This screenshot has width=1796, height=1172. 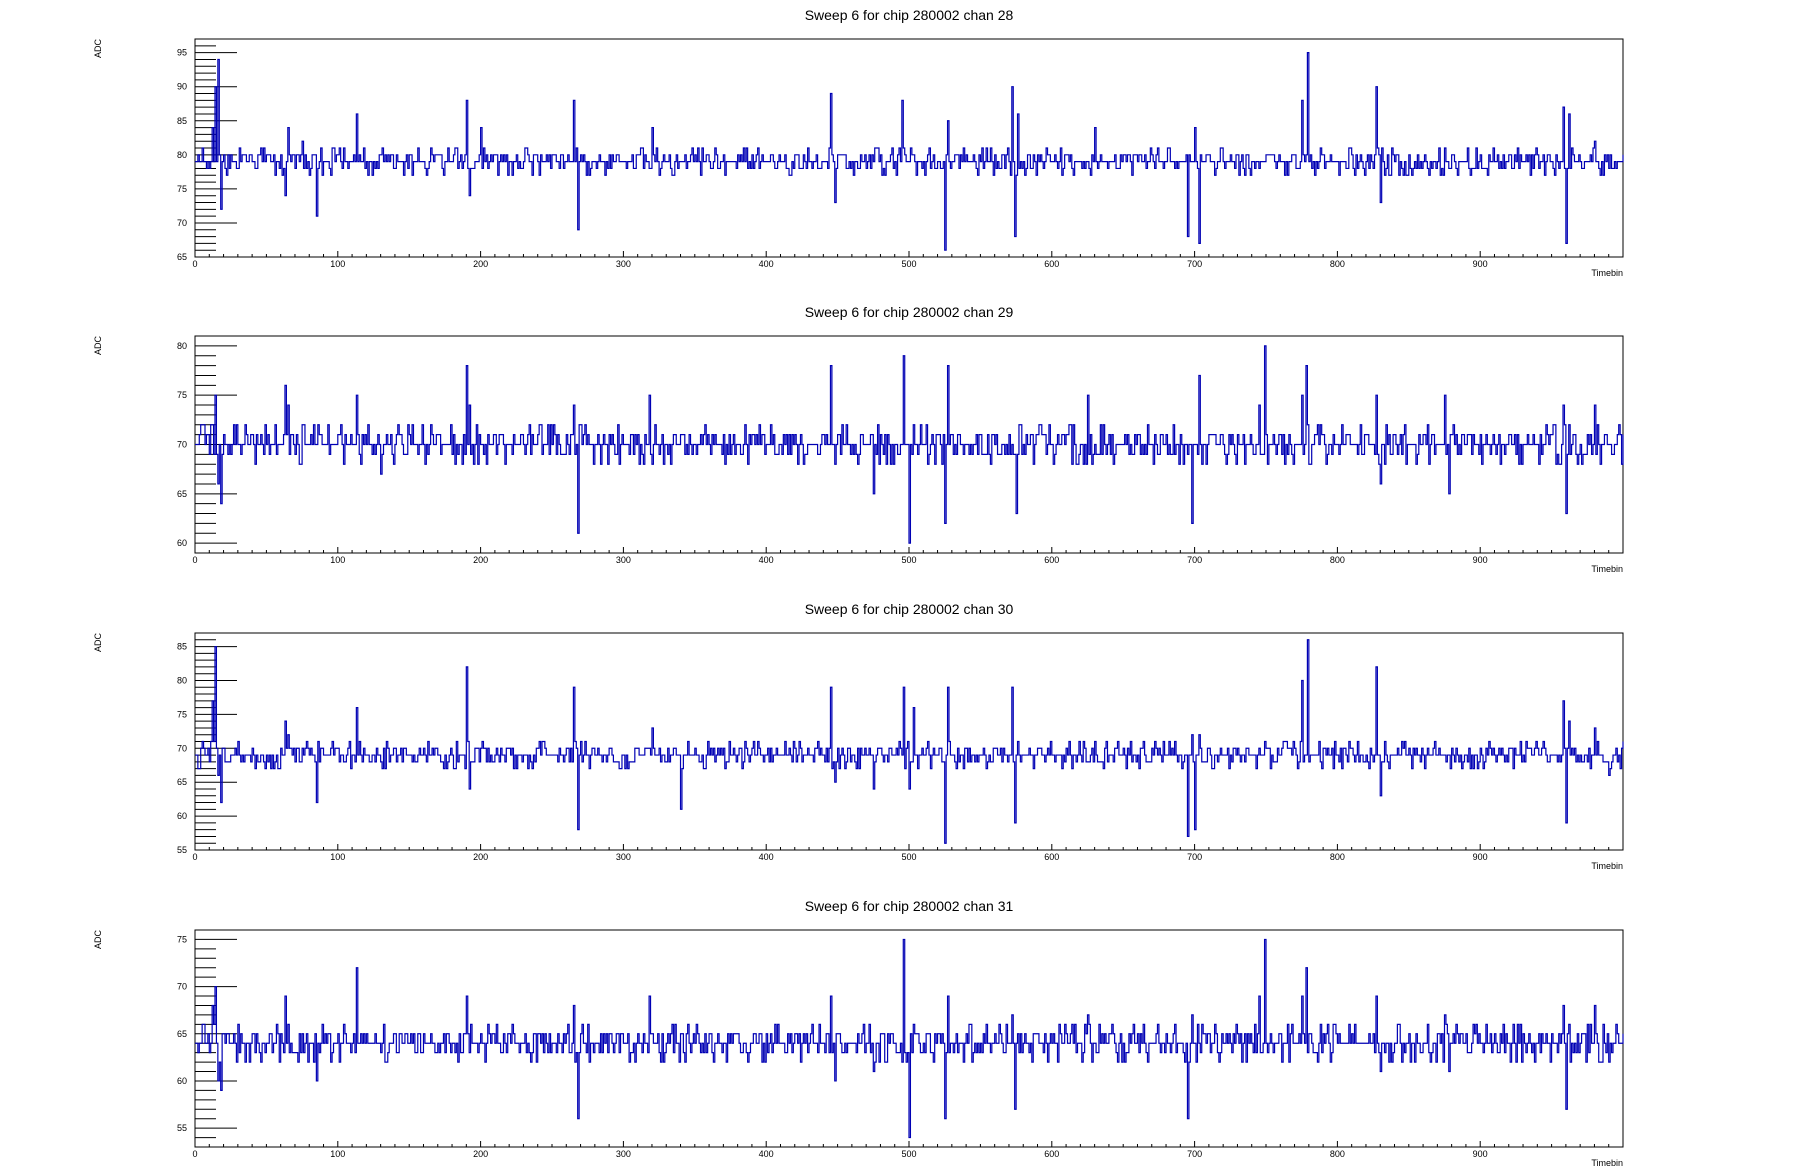 I want to click on y-tick-label: 95, so click(x=182, y=53).